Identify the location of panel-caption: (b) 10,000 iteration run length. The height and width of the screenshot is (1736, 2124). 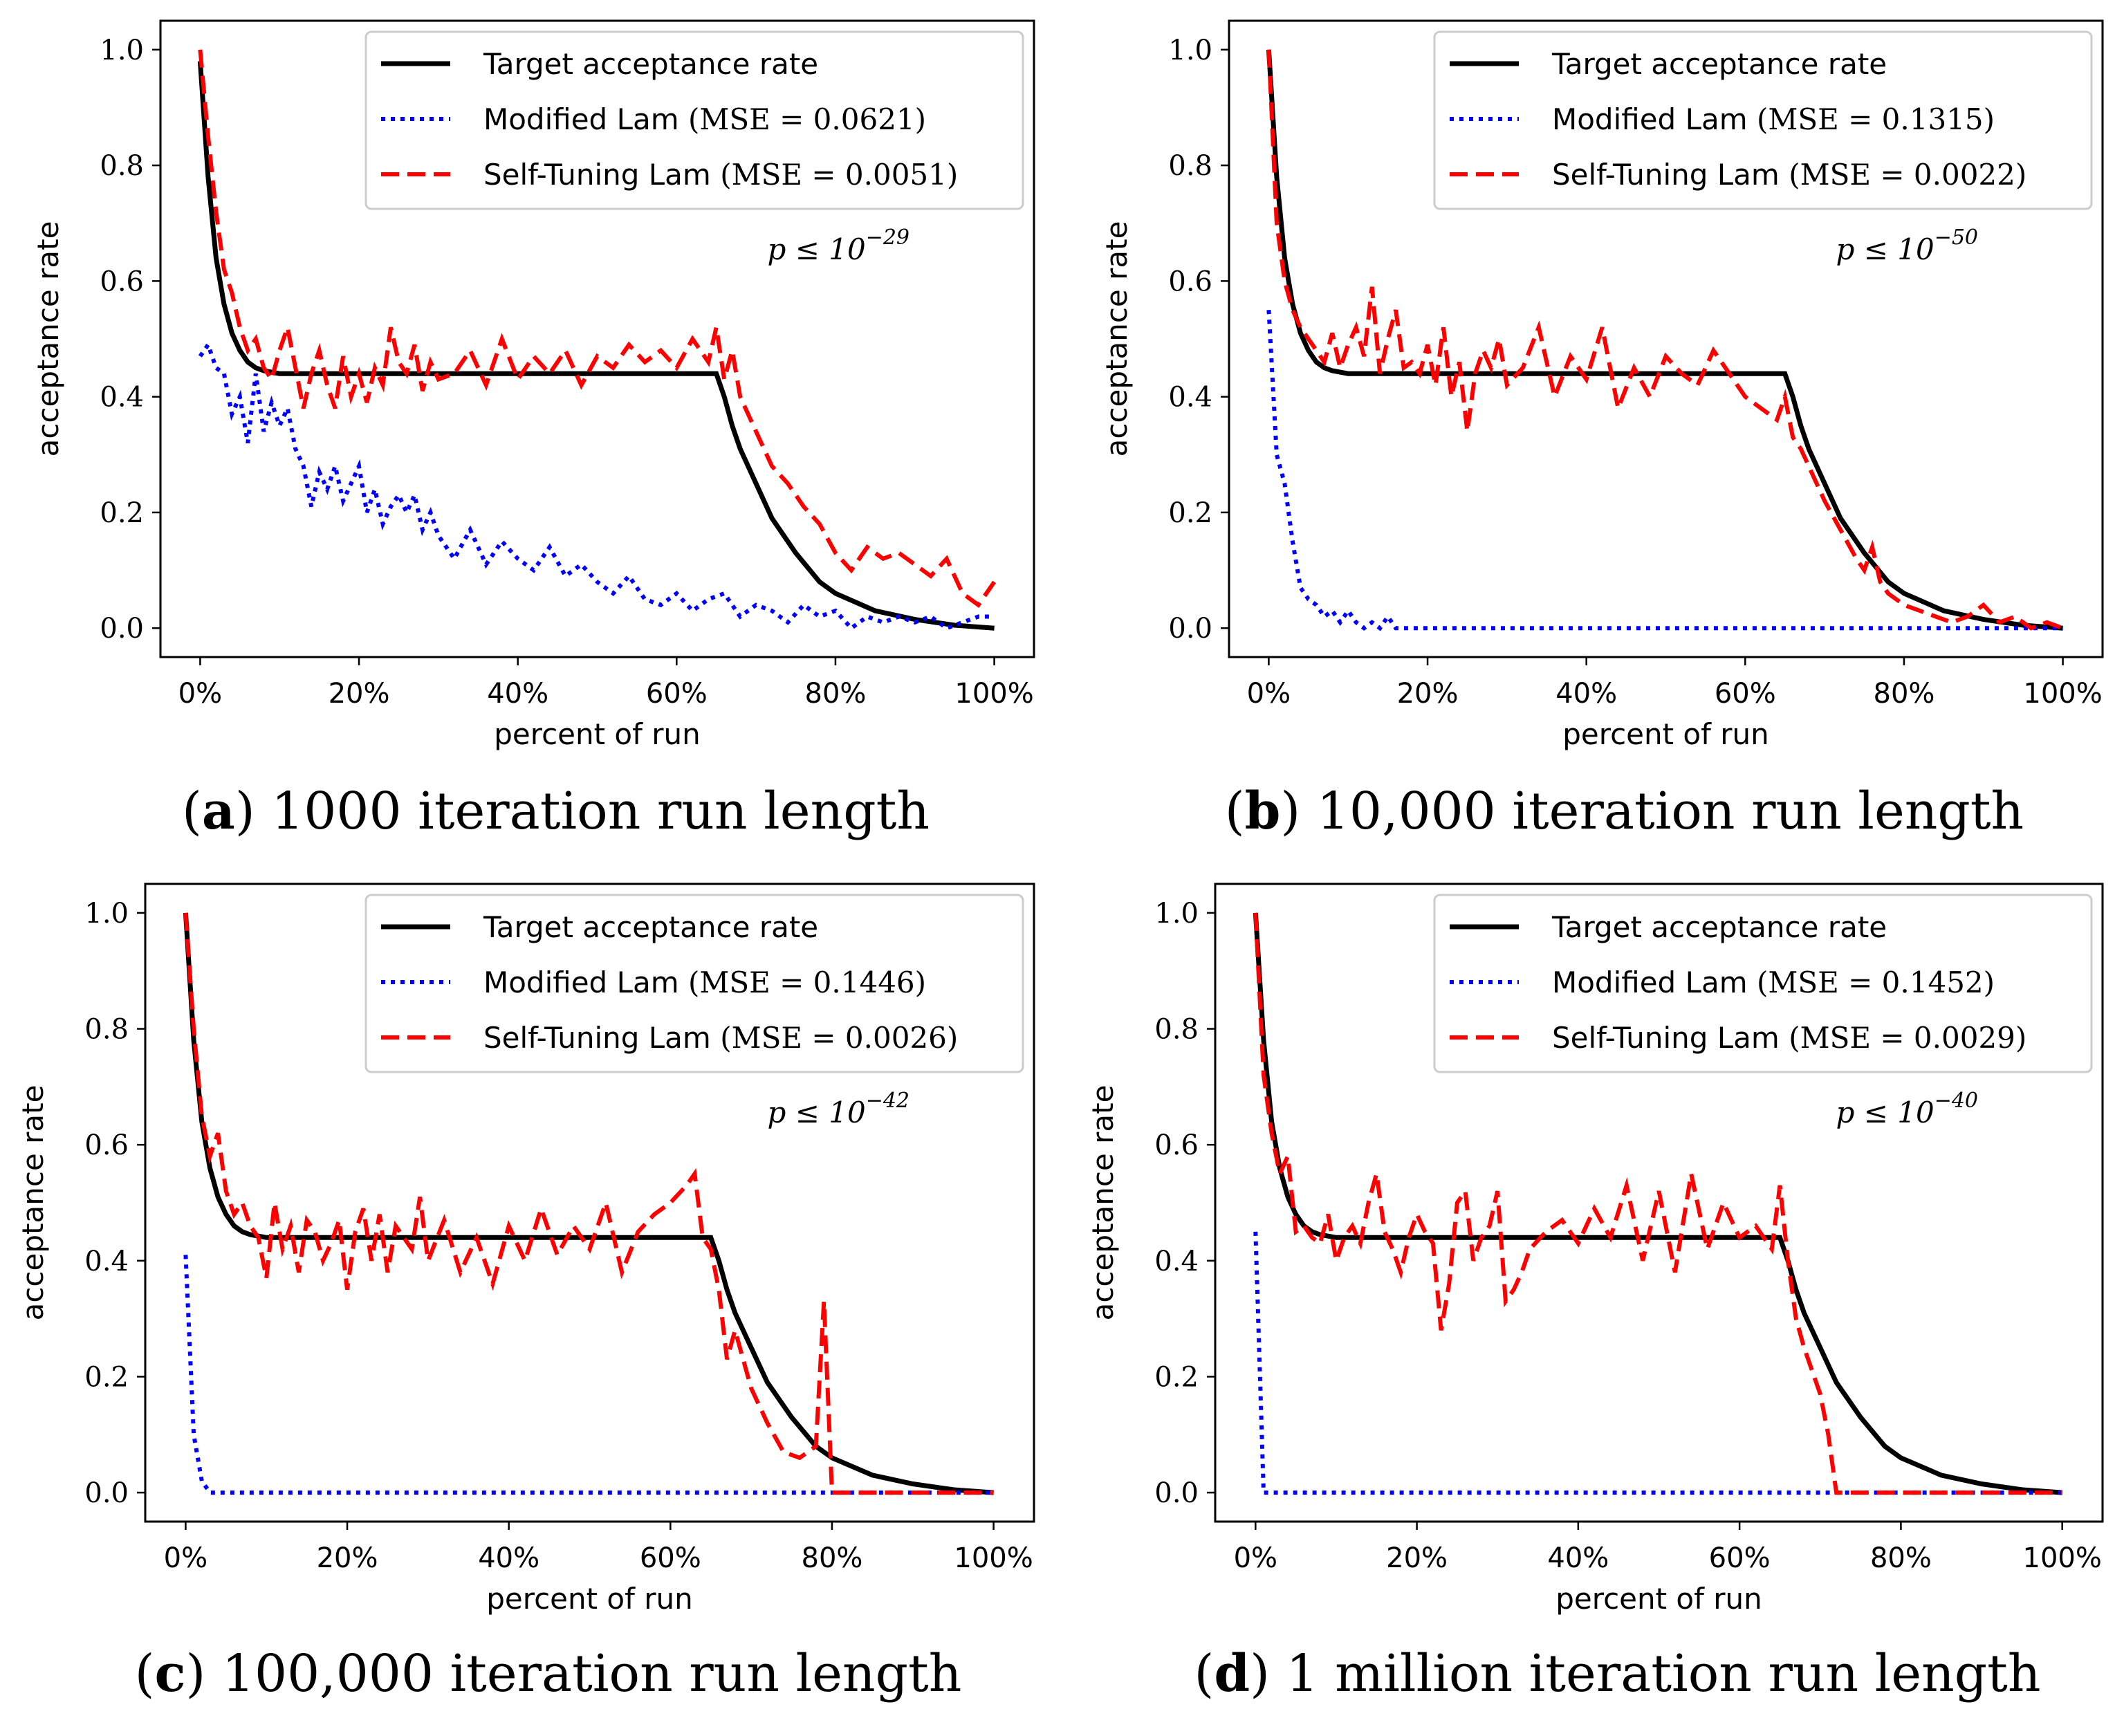
(1625, 811).